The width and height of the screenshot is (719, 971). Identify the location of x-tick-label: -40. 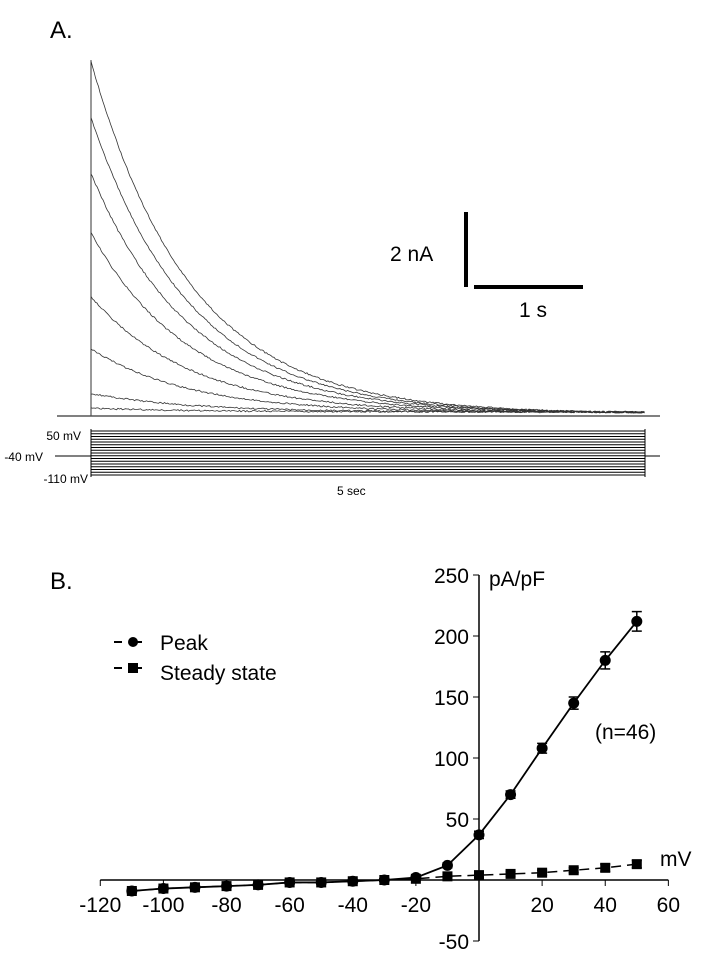
(353, 905).